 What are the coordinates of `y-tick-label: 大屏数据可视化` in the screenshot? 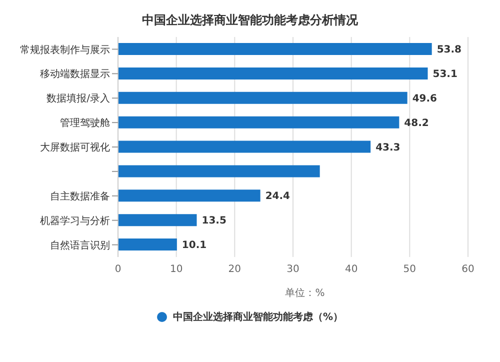 It's located at (75, 148).